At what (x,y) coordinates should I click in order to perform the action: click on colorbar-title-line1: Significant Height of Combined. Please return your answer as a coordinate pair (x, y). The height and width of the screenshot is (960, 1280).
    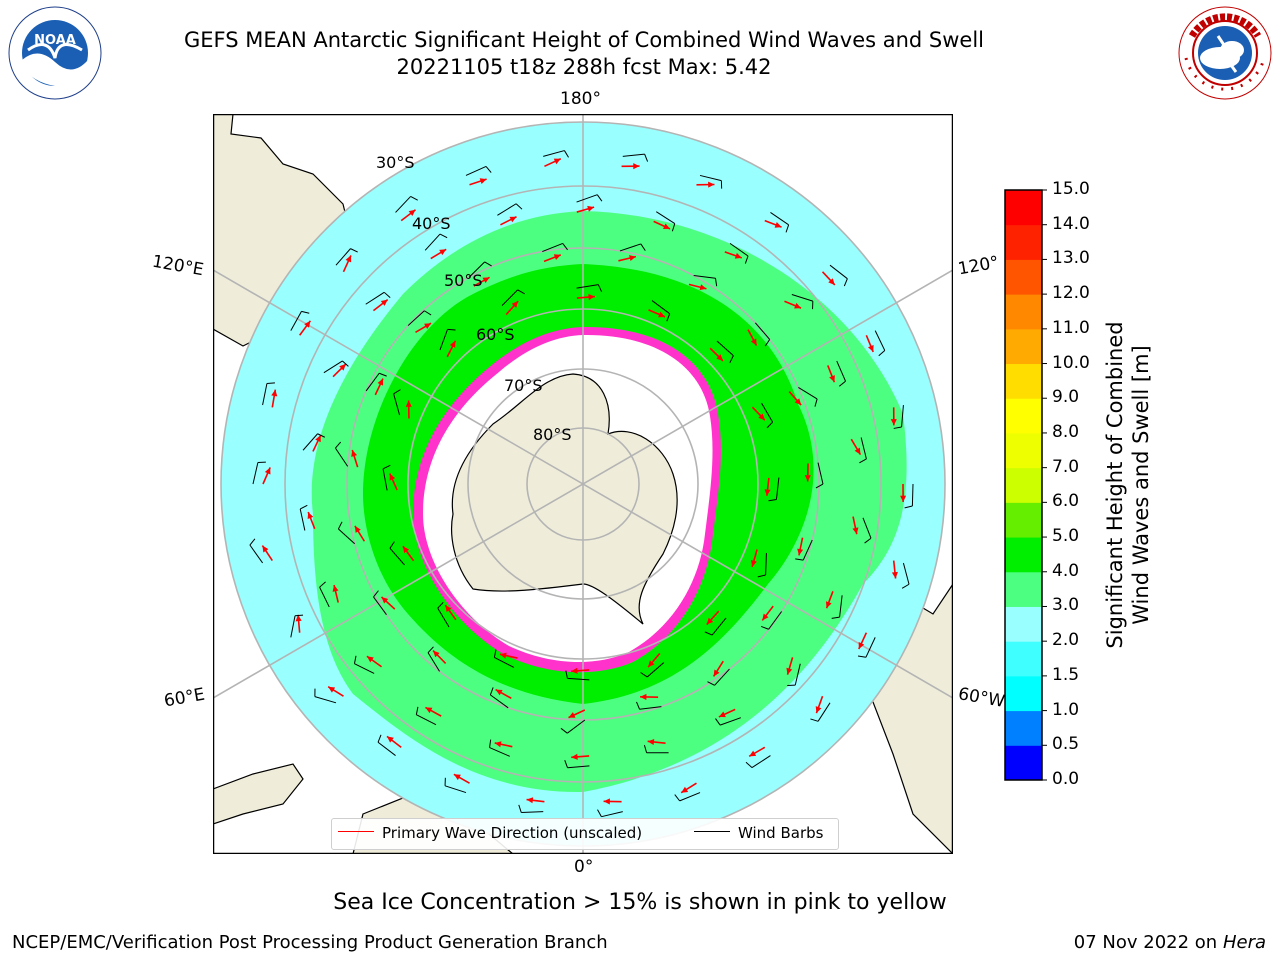
    Looking at the image, I should click on (1115, 485).